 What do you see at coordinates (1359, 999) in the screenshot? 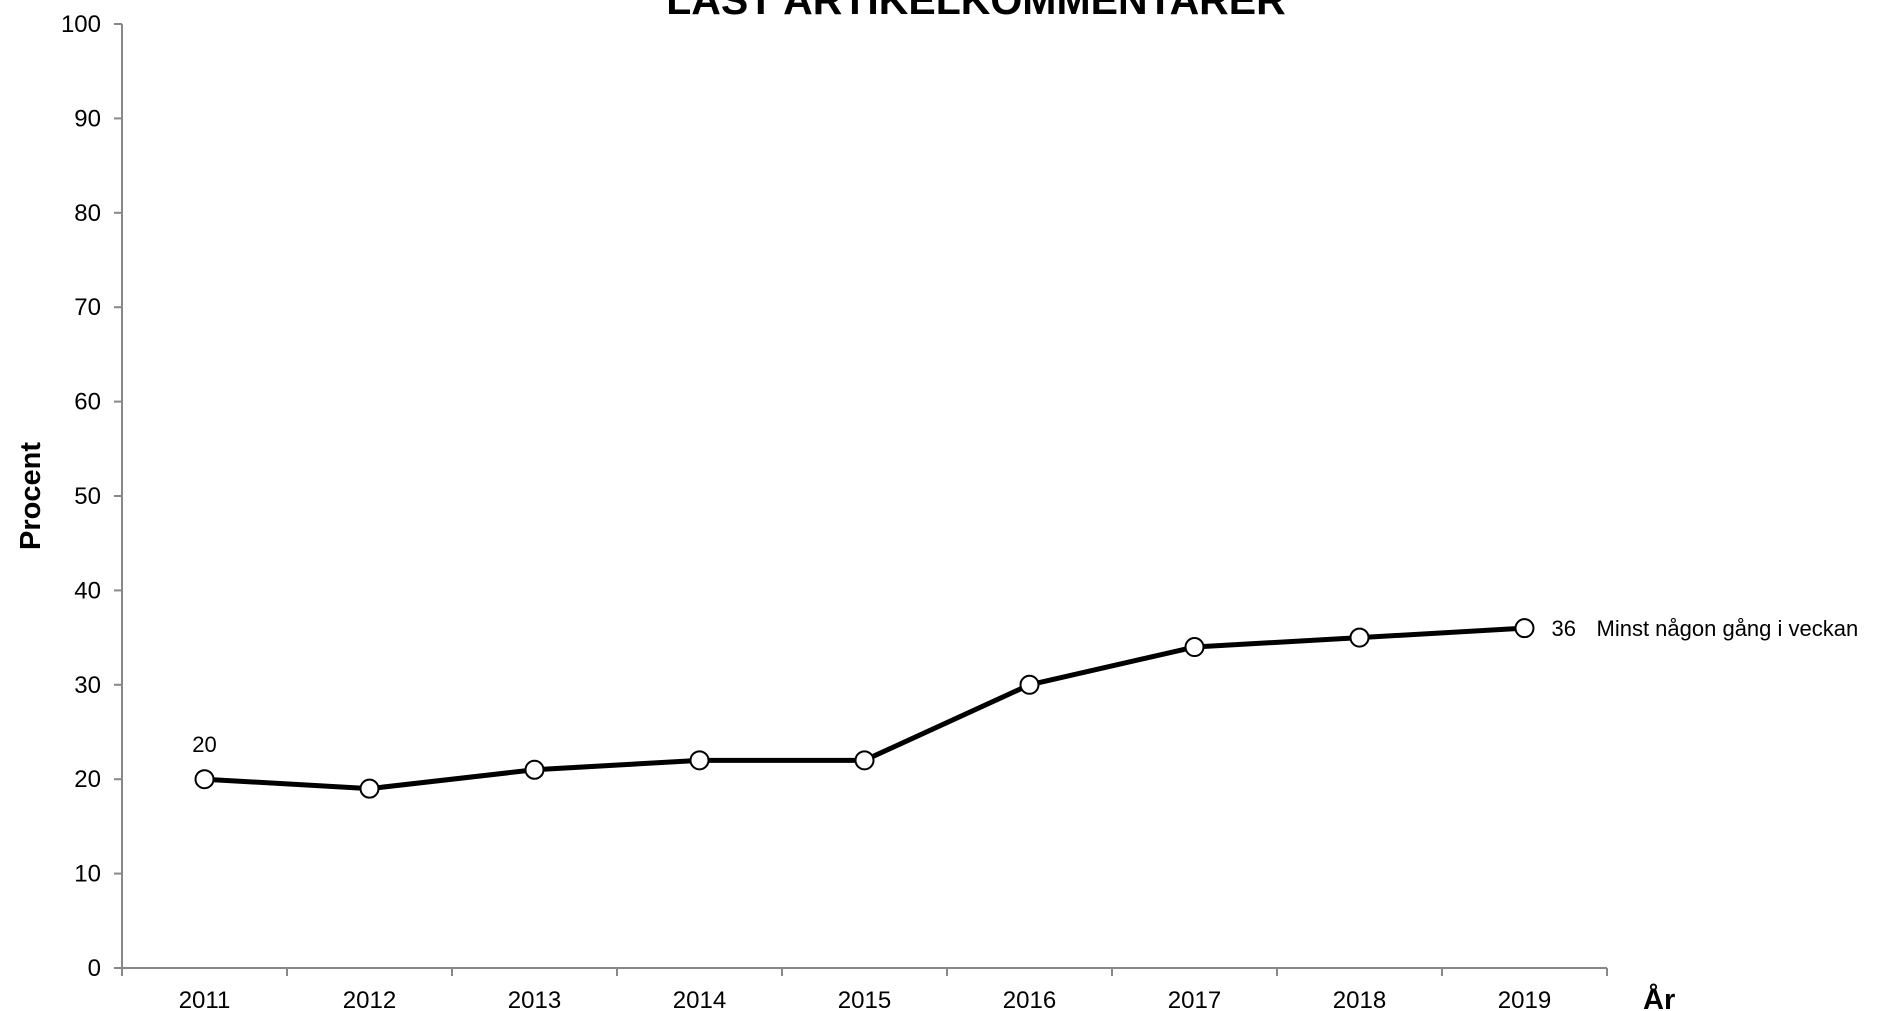
I see `x-tick-label: 2018` at bounding box center [1359, 999].